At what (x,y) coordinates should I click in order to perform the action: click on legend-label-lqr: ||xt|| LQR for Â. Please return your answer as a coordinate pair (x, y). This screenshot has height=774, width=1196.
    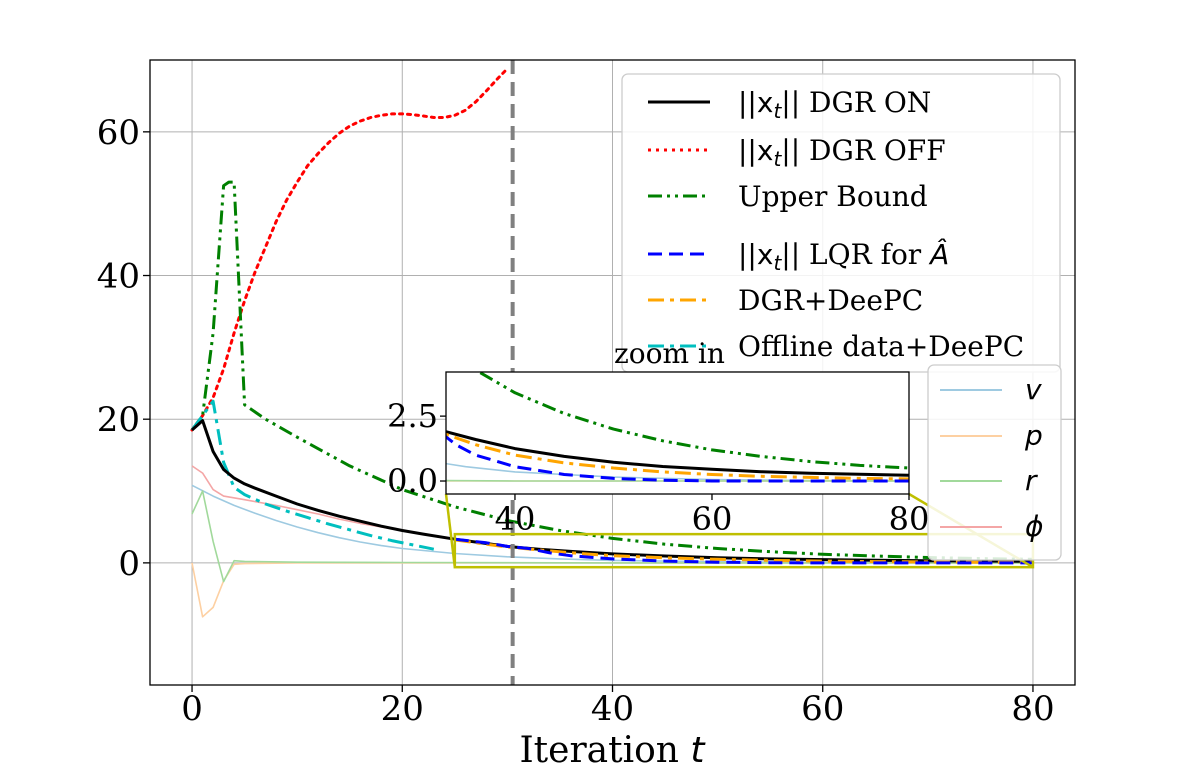
    Looking at the image, I should click on (843, 256).